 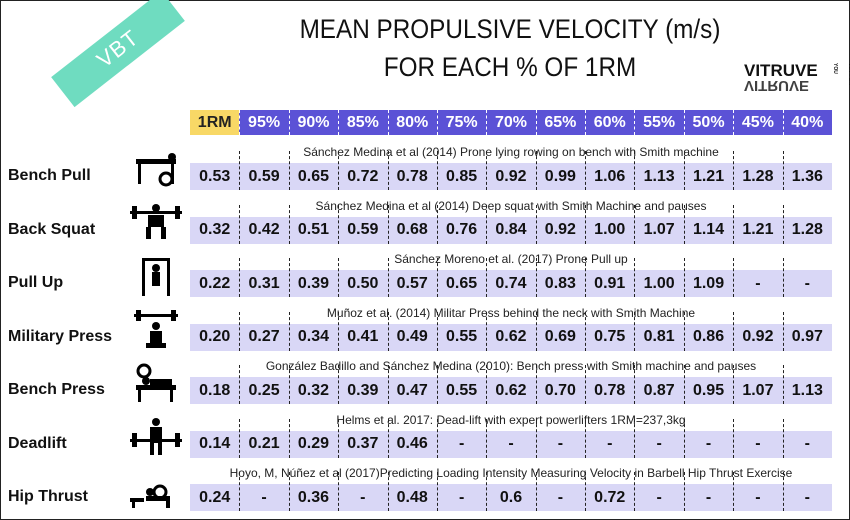 I want to click on value-cell: 0.57, so click(x=412, y=283).